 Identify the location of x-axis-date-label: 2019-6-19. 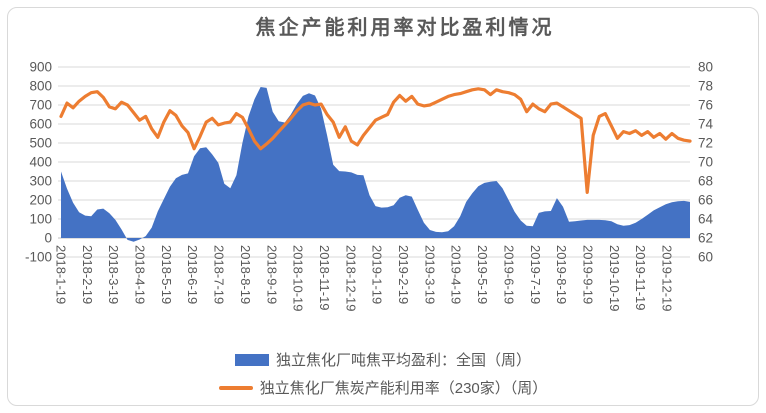
(508, 274).